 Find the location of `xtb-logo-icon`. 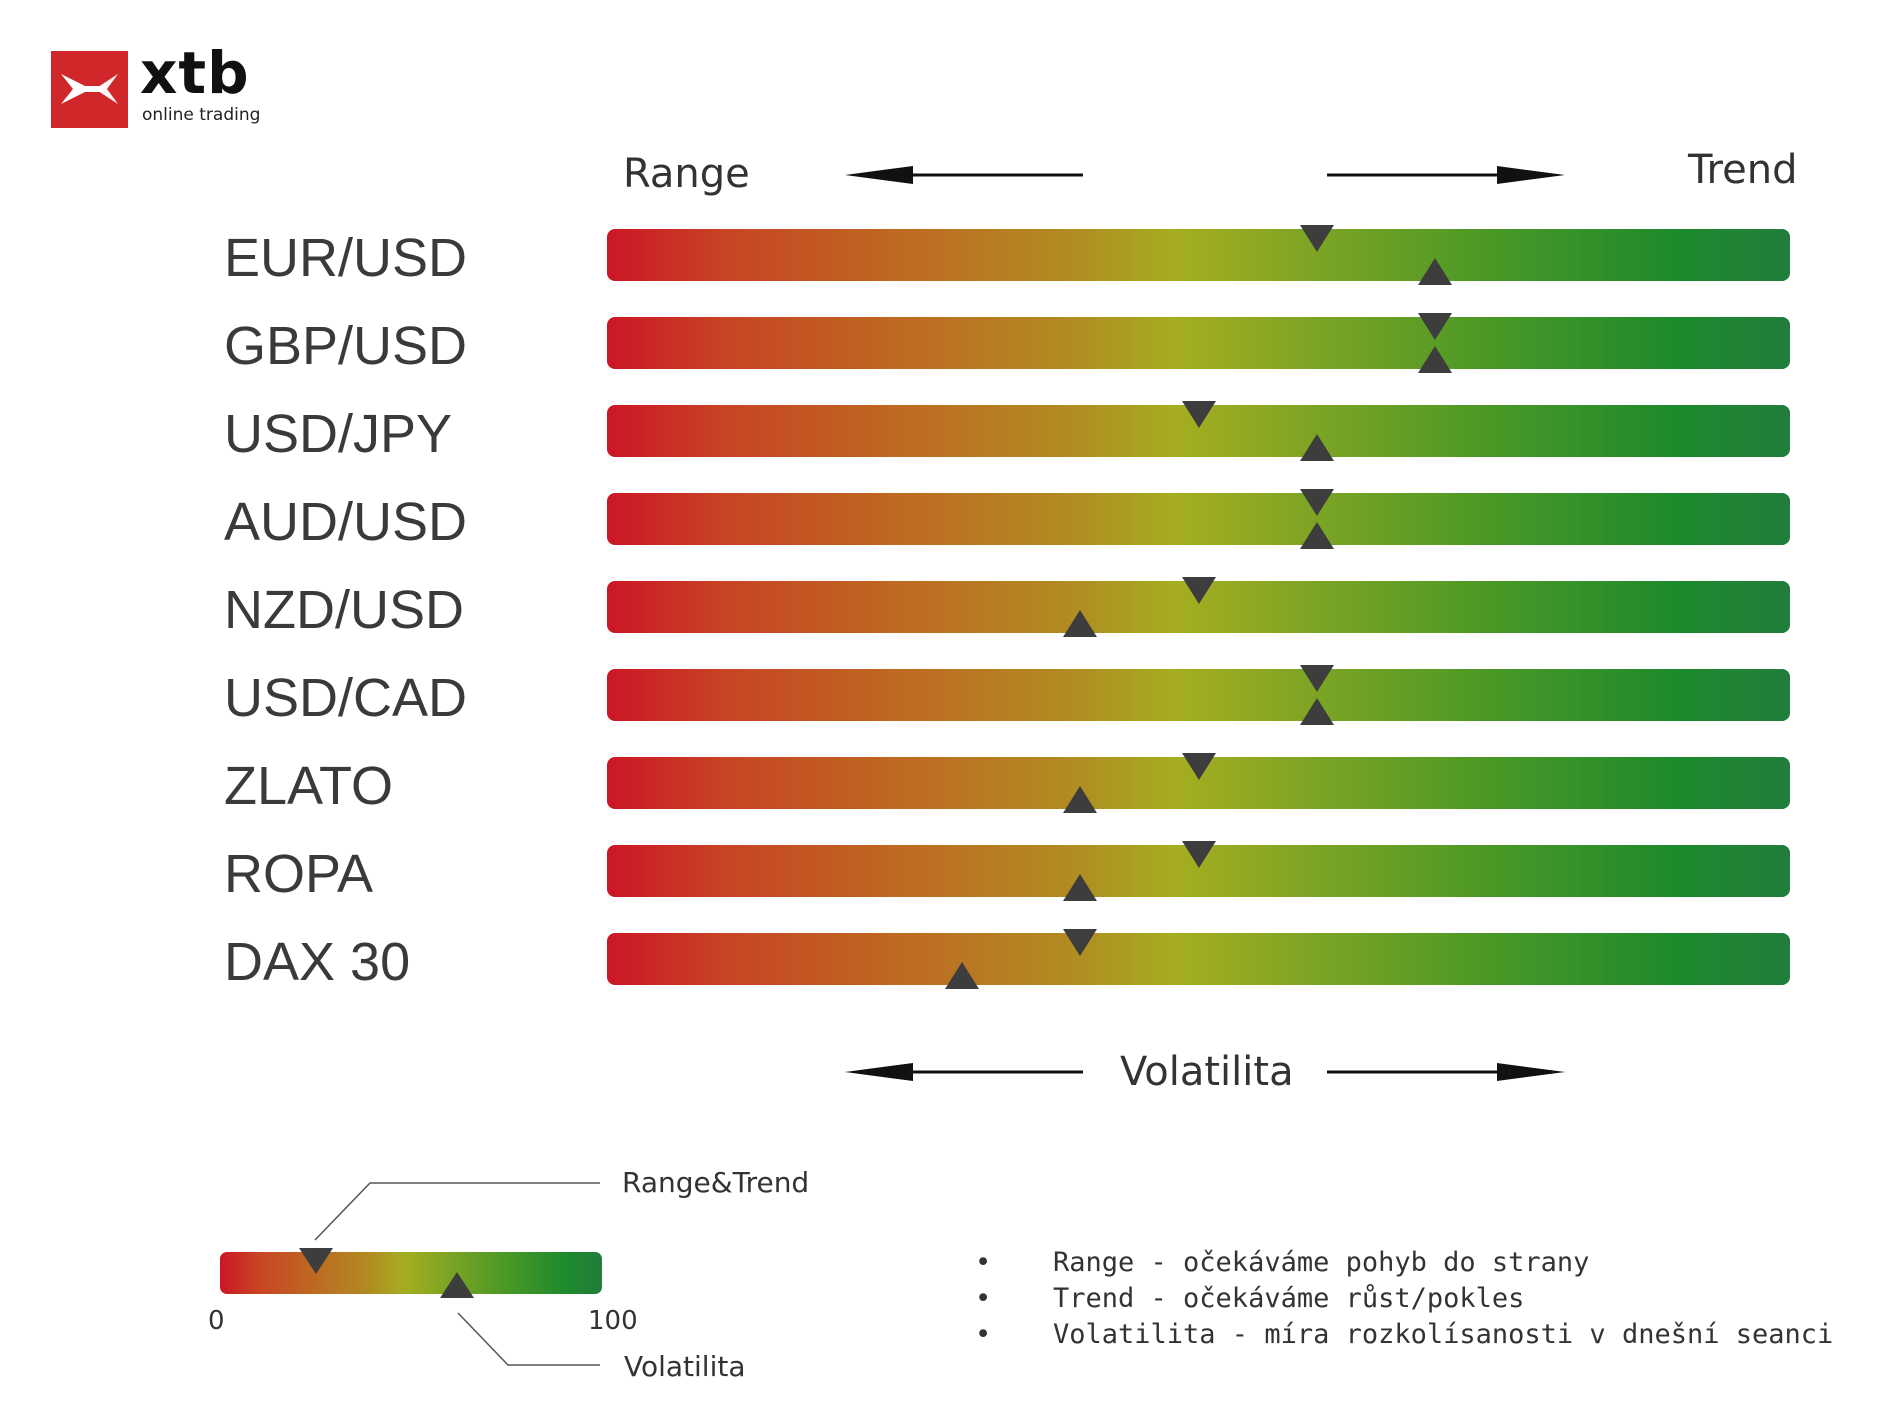

xtb-logo-icon is located at coordinates (89, 89).